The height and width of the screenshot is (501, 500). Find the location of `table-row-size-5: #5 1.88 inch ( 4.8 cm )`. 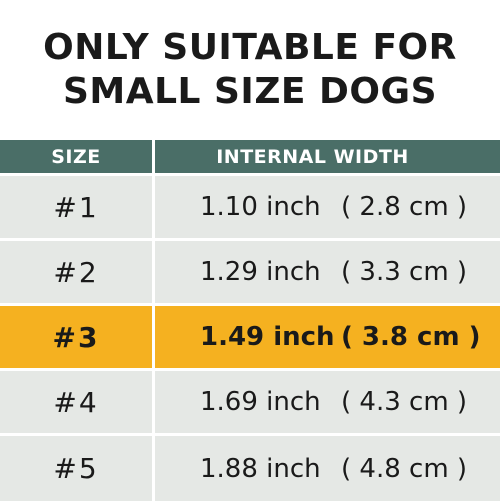

table-row-size-5: #5 1.88 inch ( 4.8 cm ) is located at coordinates (250, 468).